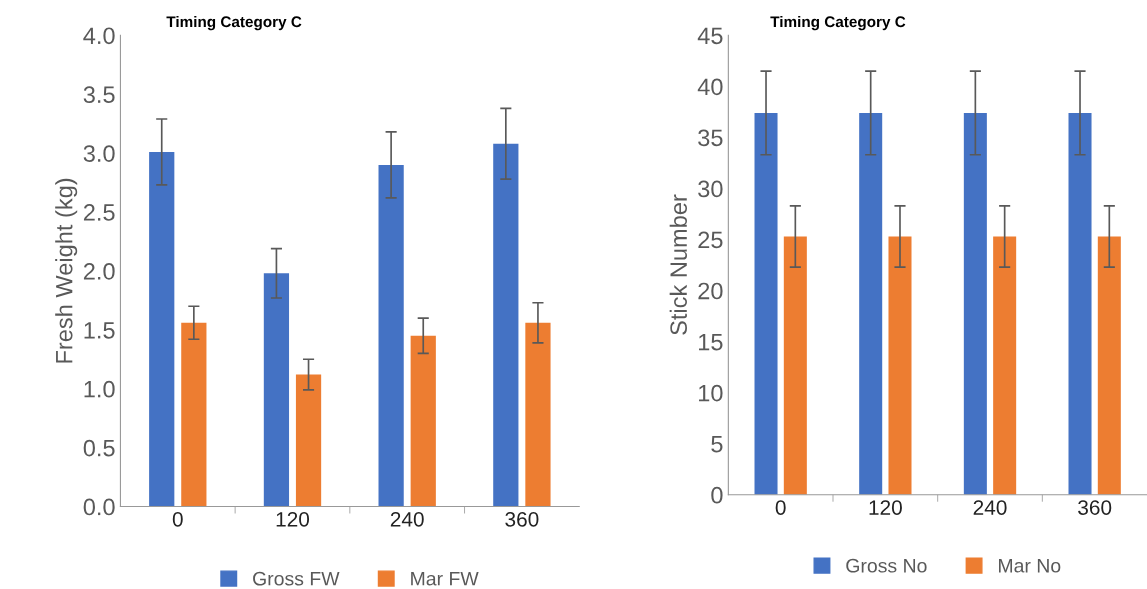 The image size is (1147, 589). Describe the element at coordinates (710, 87) in the screenshot. I see `y-tick-label: 40` at that location.